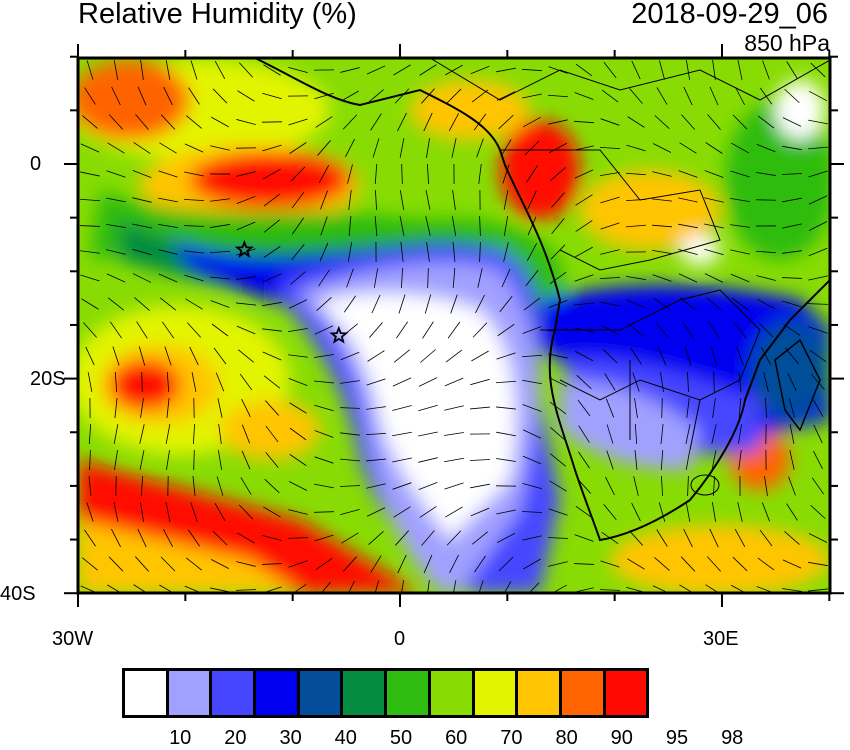 The height and width of the screenshot is (750, 850). I want to click on colorbar-label: 95, so click(677, 738).